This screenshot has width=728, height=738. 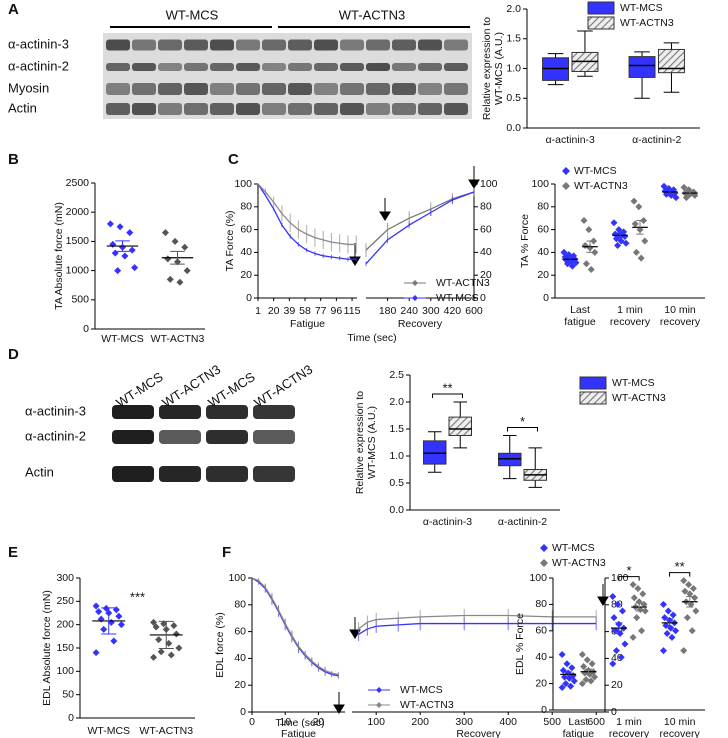 I want to click on legend-label: WT-ACTN3, so click(x=579, y=563).